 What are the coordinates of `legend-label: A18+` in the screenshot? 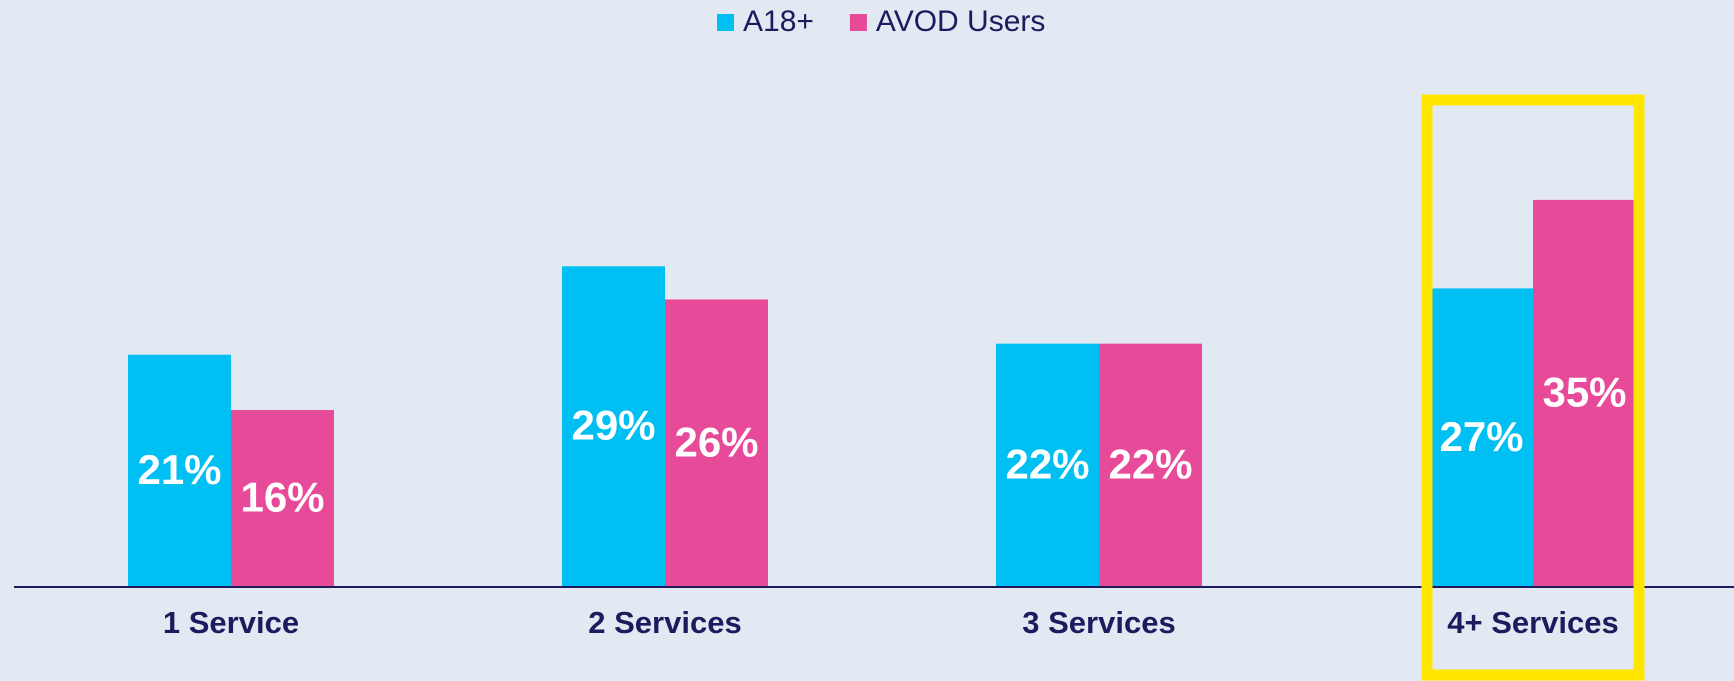 It's located at (778, 21).